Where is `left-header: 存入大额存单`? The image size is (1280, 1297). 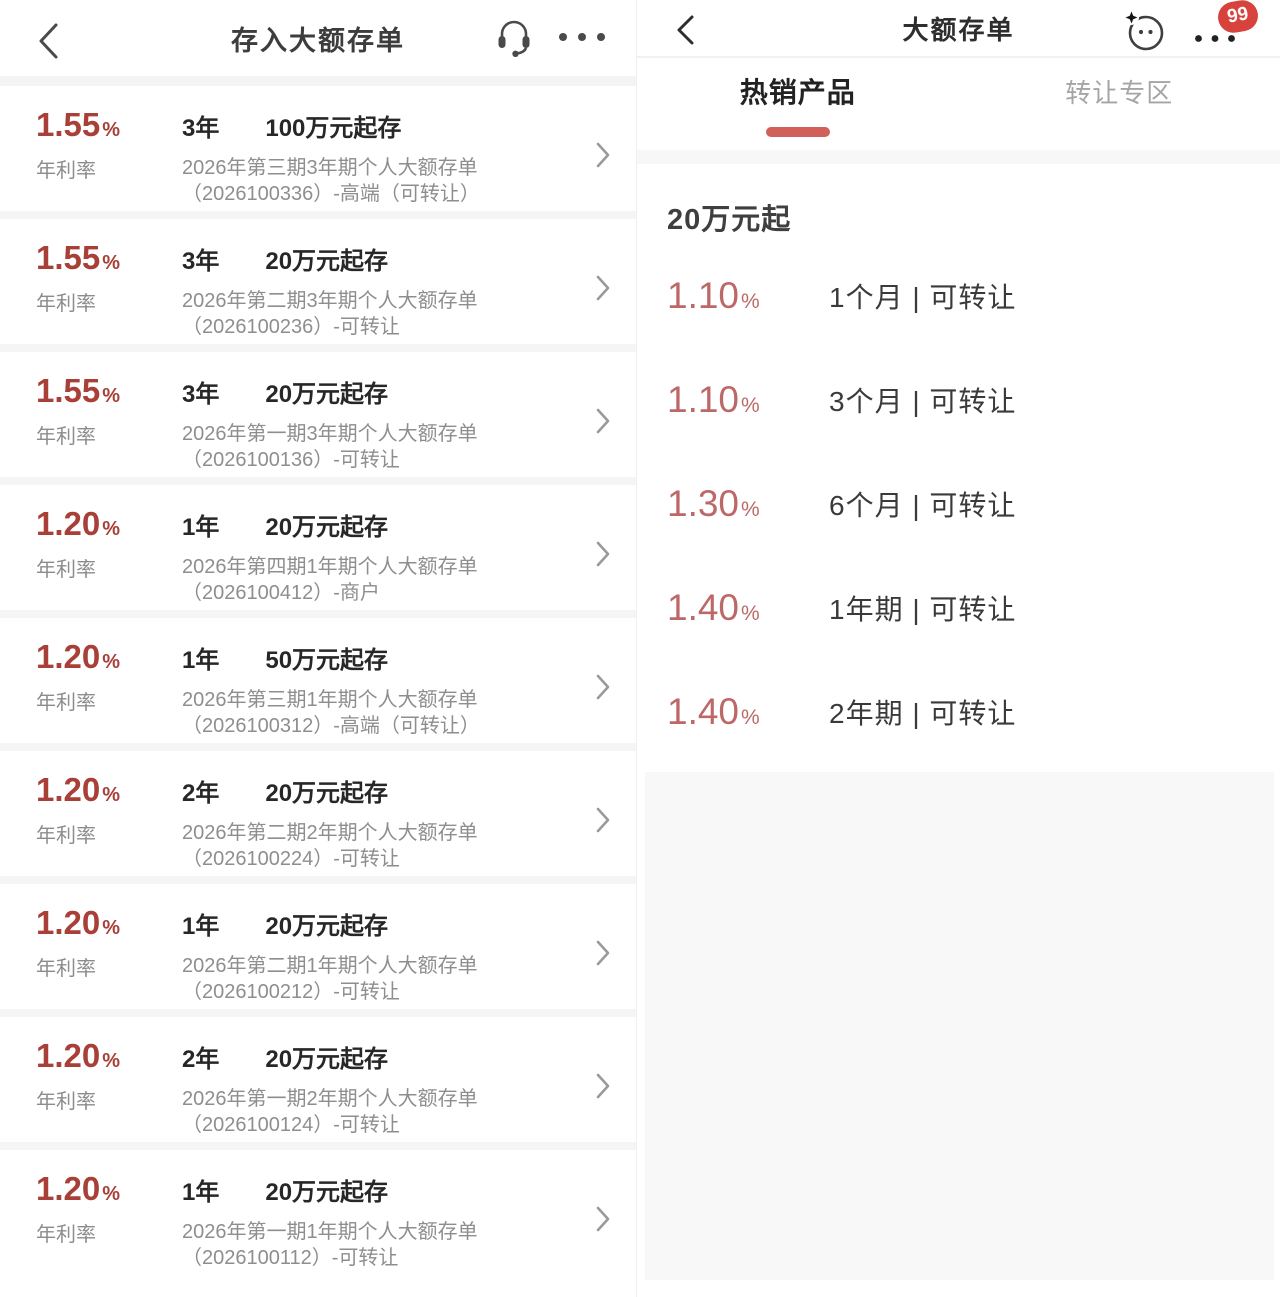 left-header: 存入大额存单 is located at coordinates (318, 38).